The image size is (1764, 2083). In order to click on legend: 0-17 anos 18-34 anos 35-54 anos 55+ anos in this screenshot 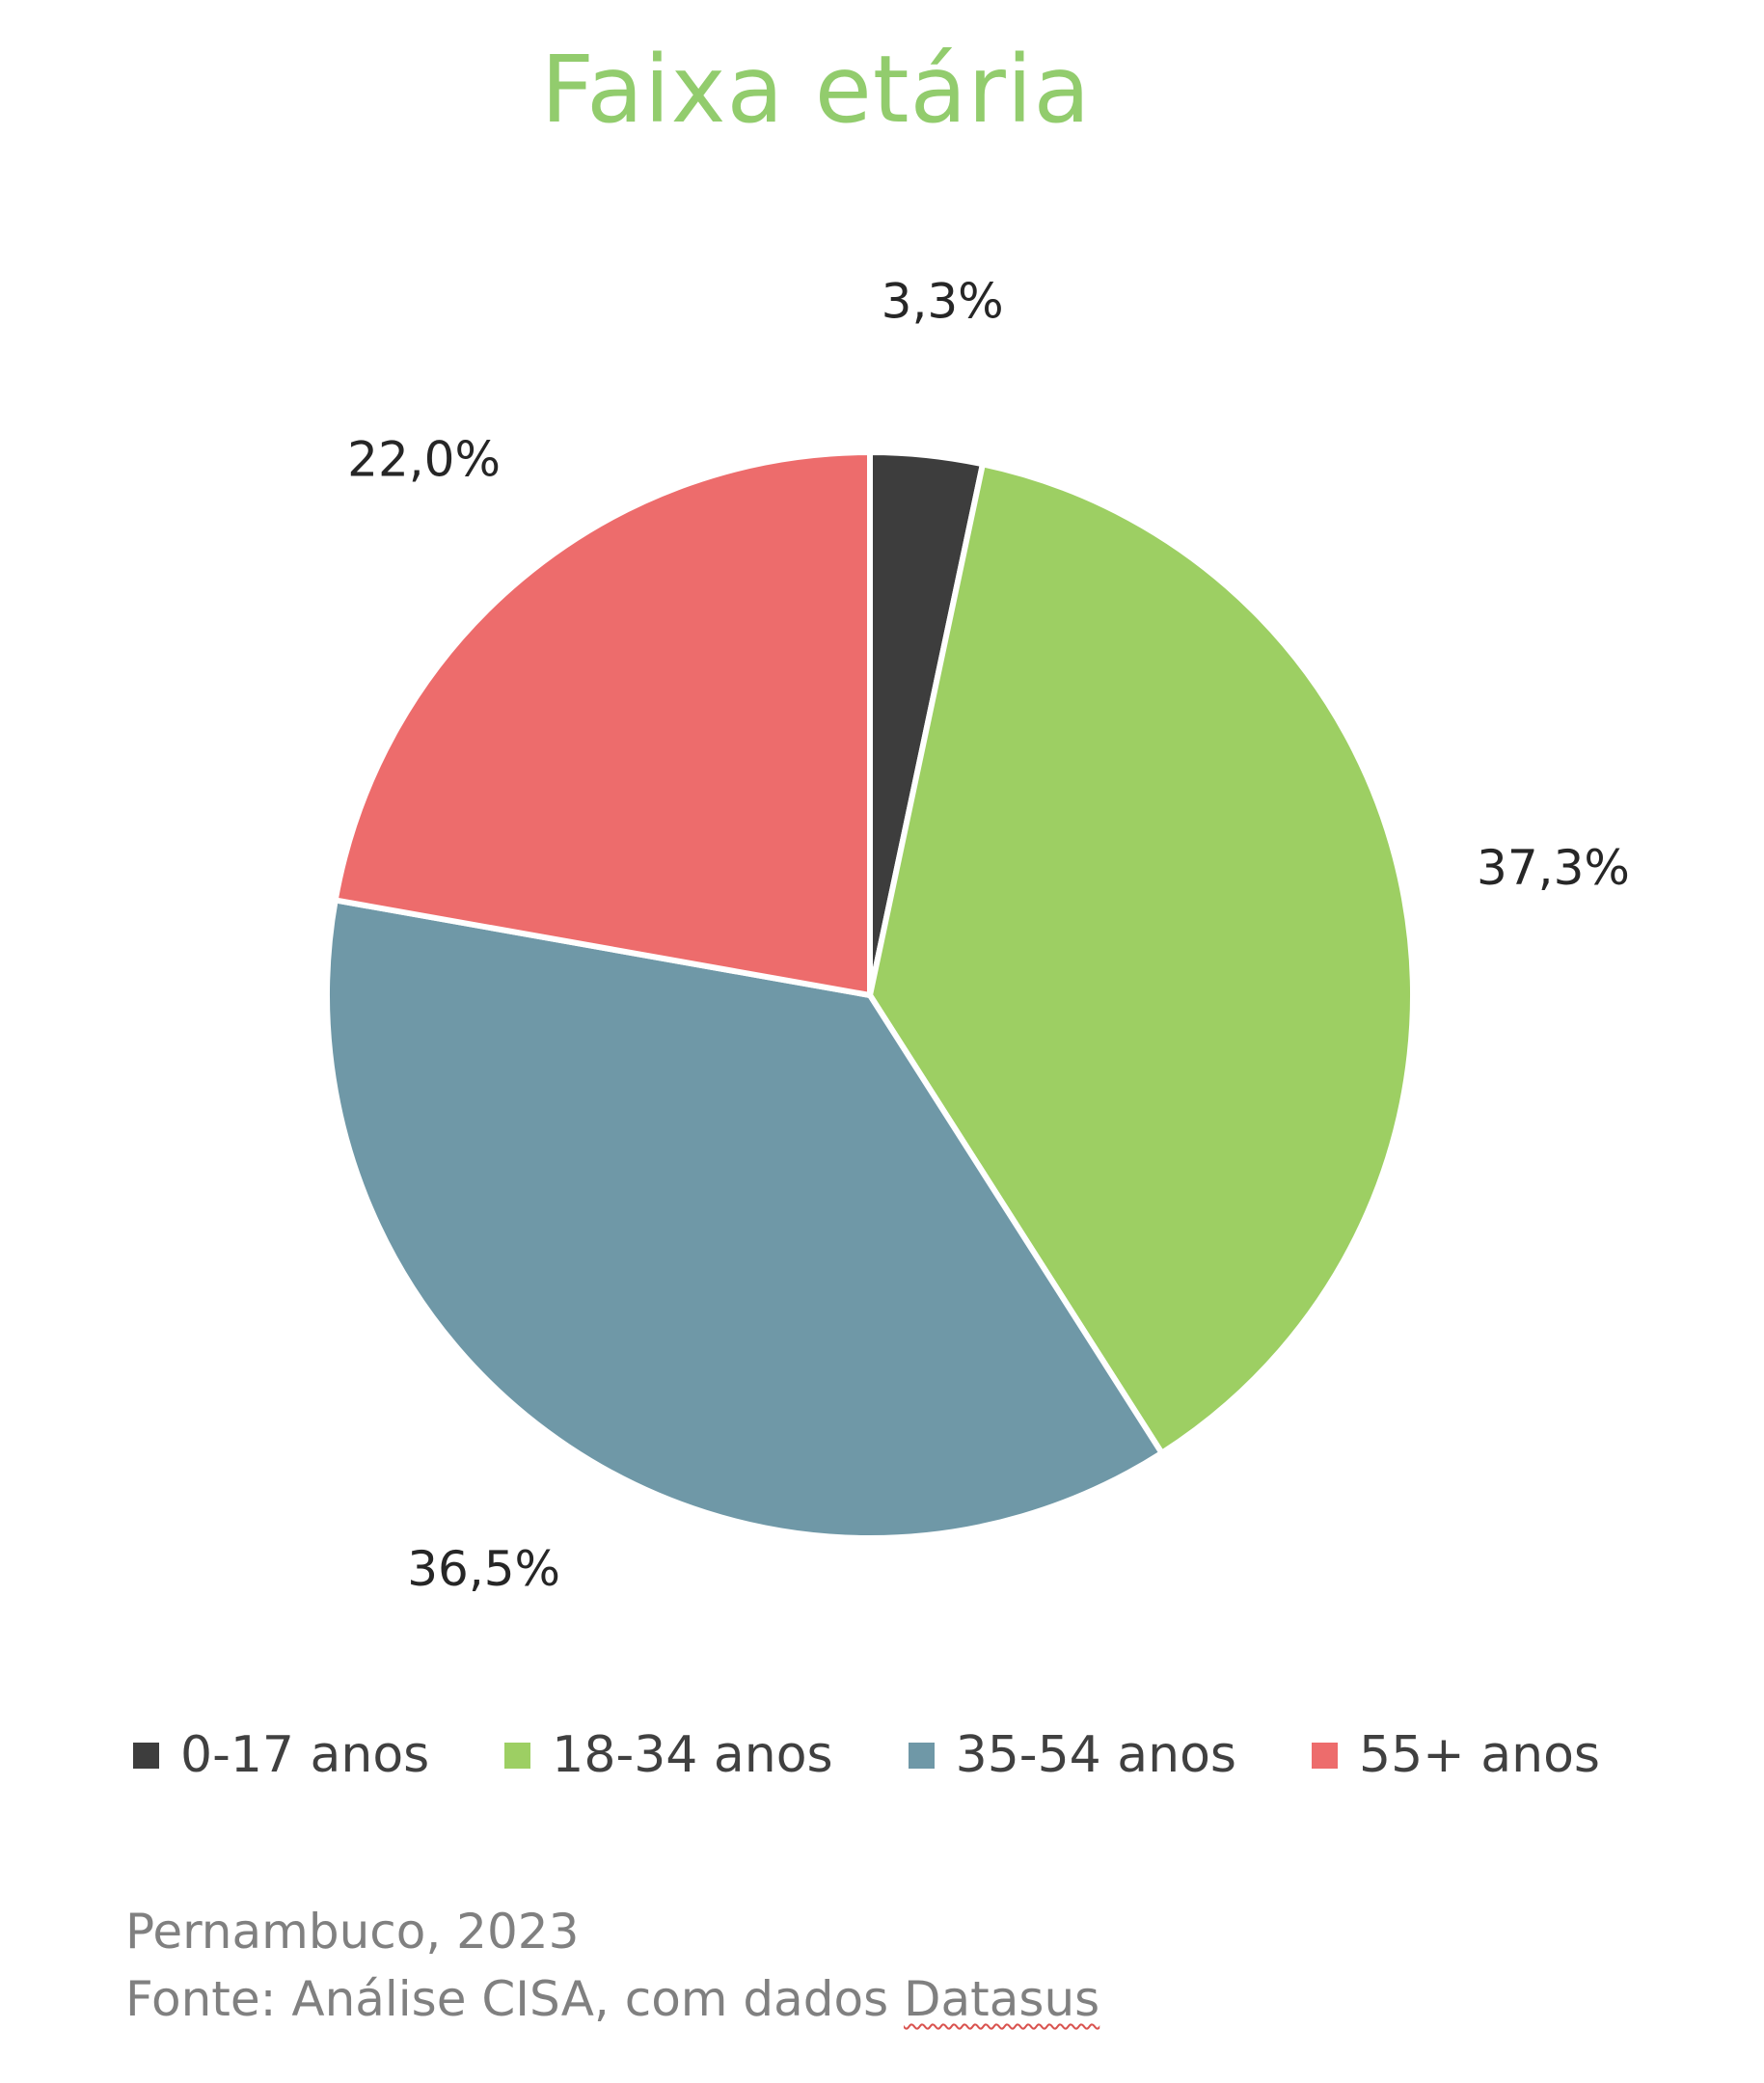, I will do `click(867, 1756)`.